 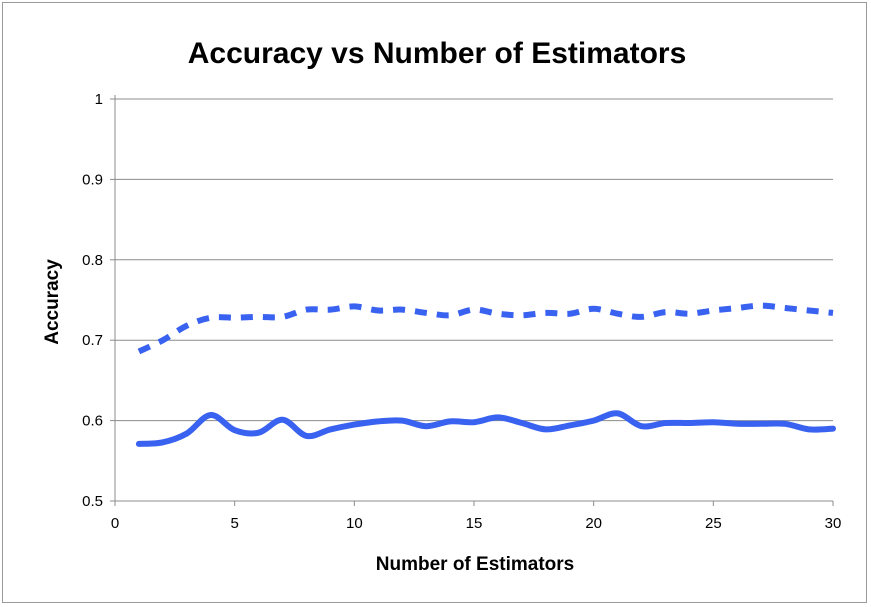 What do you see at coordinates (475, 564) in the screenshot?
I see `x-axis-title: Number of Estimators` at bounding box center [475, 564].